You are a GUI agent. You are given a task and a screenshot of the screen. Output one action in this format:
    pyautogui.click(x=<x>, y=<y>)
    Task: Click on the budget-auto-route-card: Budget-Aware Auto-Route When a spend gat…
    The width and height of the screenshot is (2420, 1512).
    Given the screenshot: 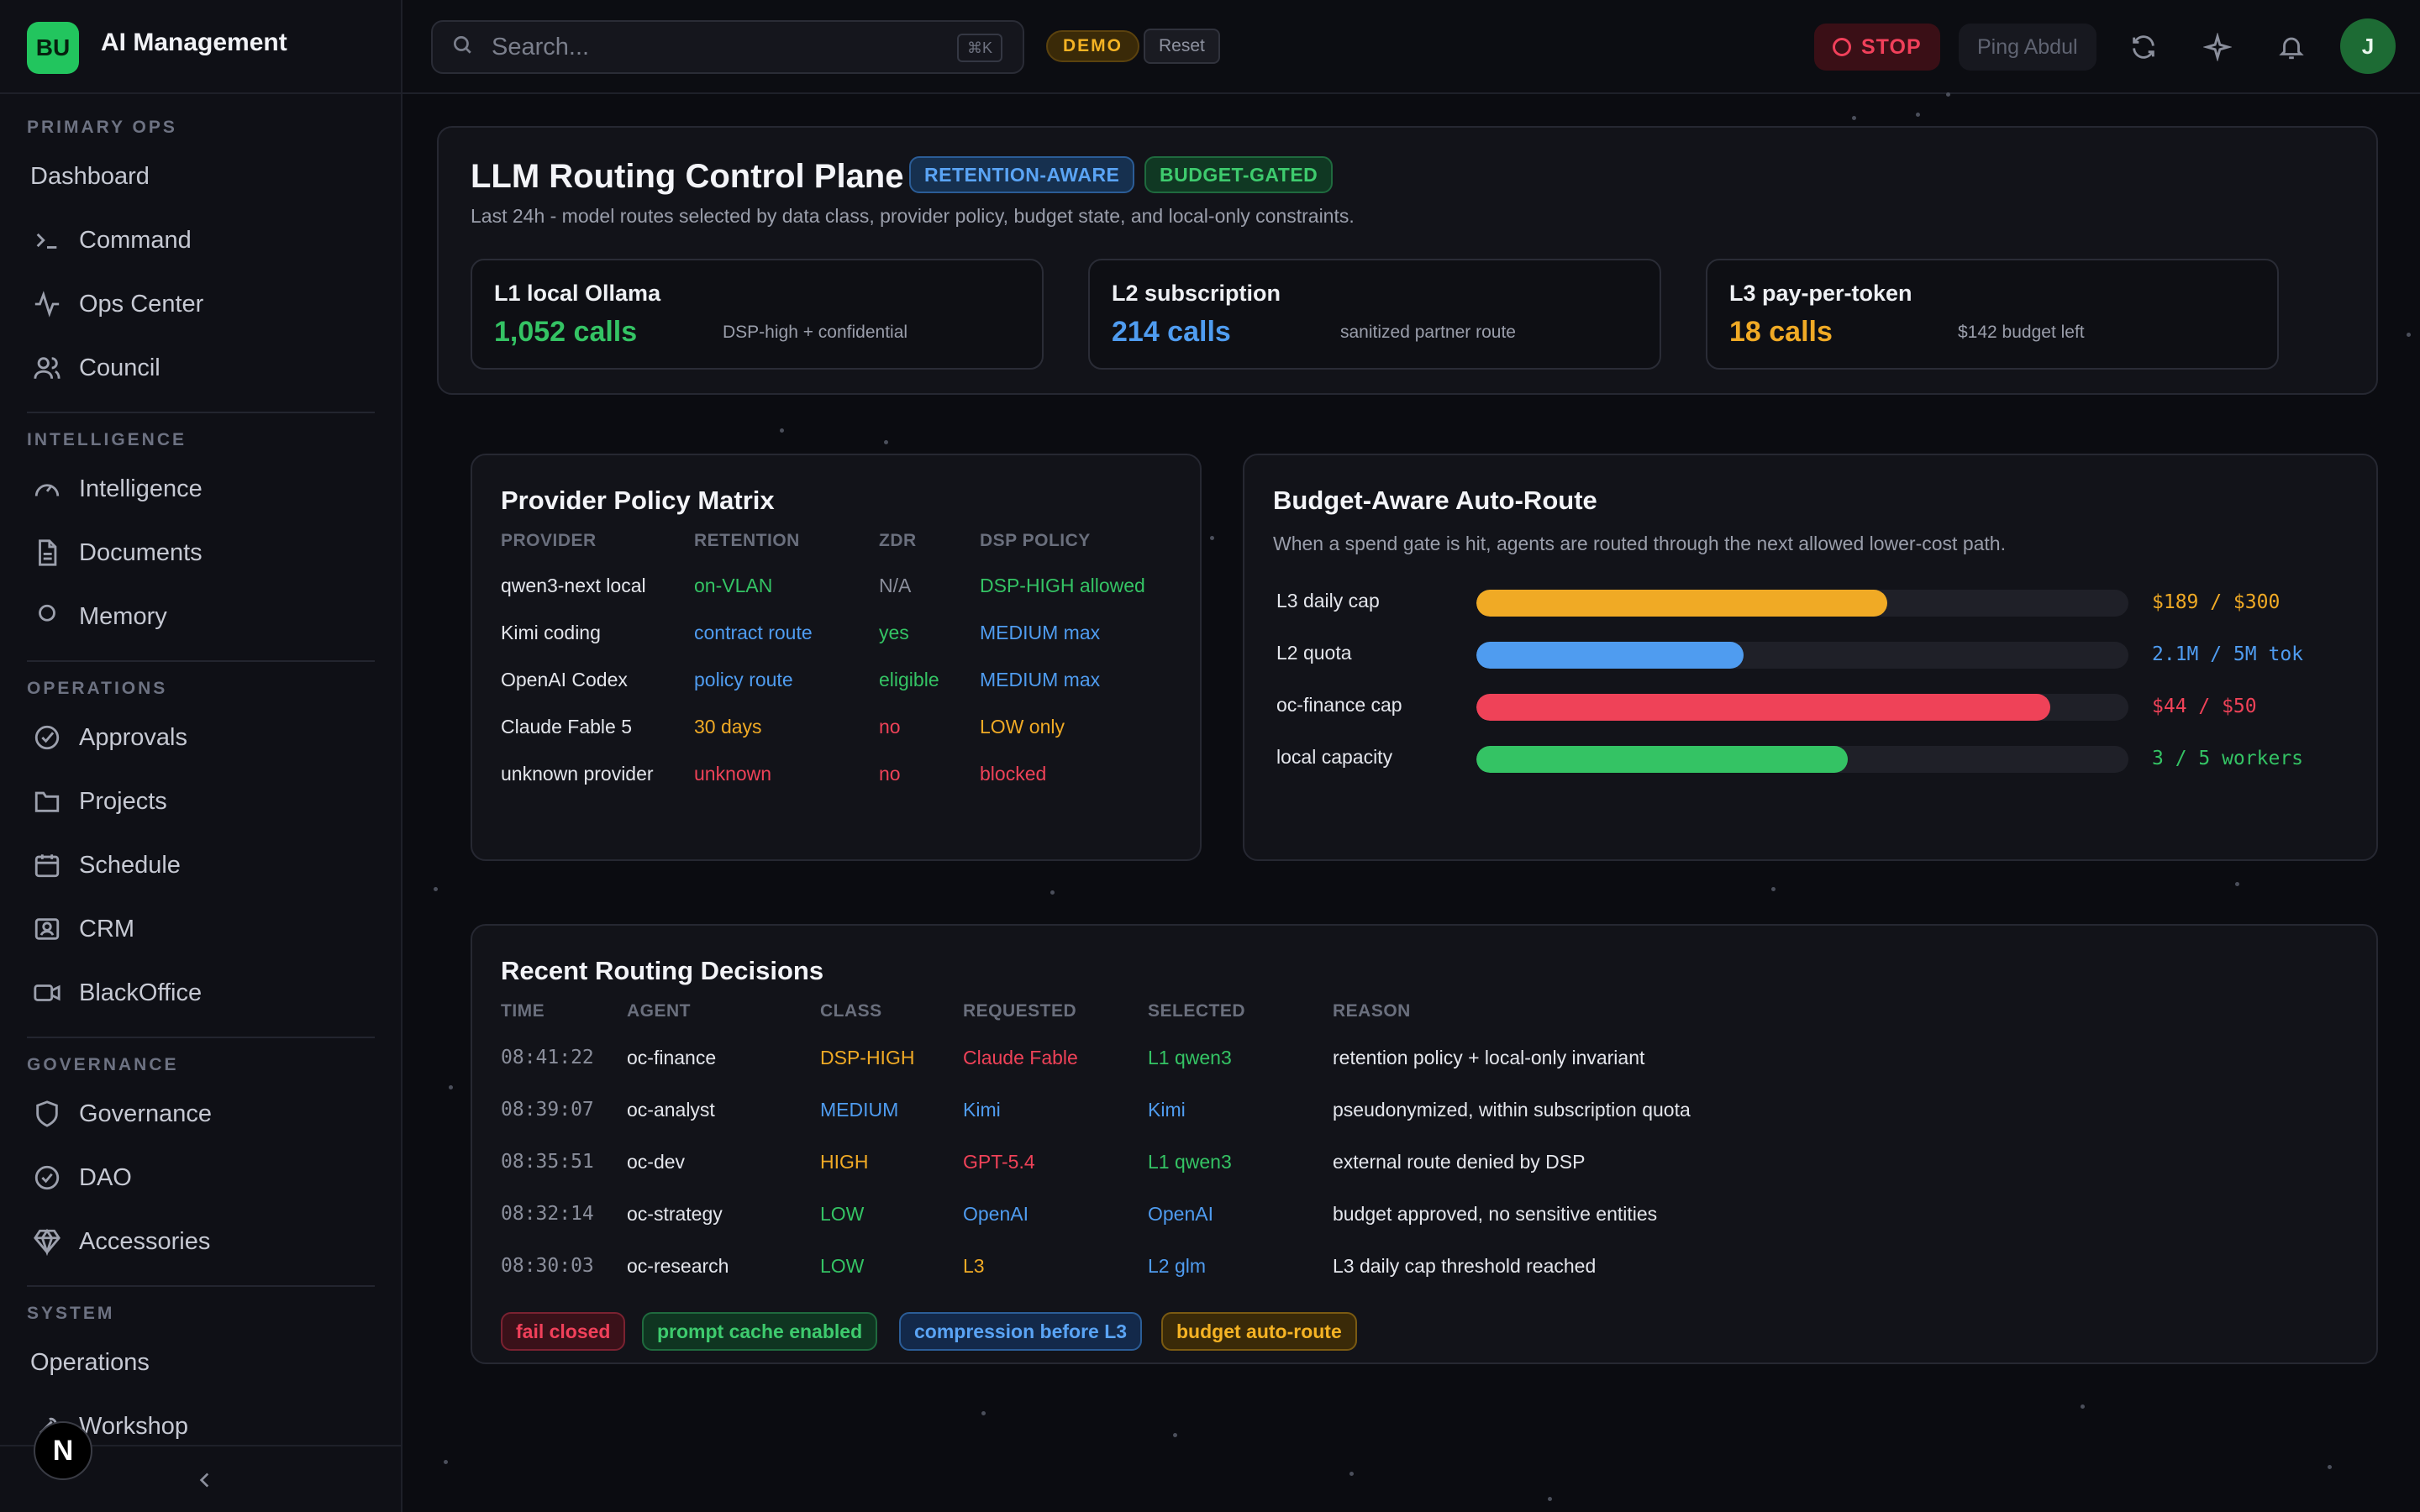 What is the action you would take?
    pyautogui.click(x=1810, y=657)
    